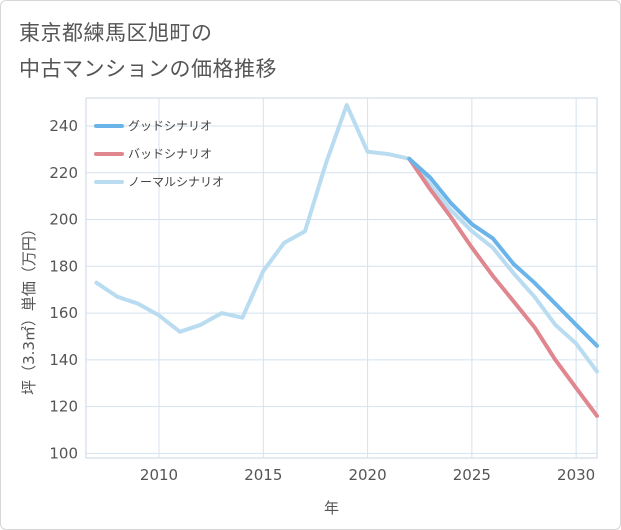 This screenshot has height=530, width=621. What do you see at coordinates (63, 360) in the screenshot?
I see `y-tick-label: 140` at bounding box center [63, 360].